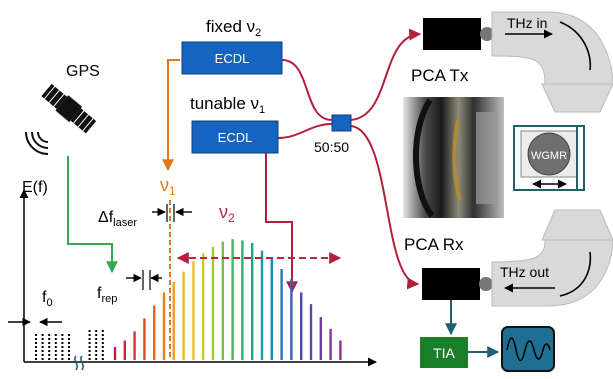  I want to click on ef-label: E(f), so click(35, 187).